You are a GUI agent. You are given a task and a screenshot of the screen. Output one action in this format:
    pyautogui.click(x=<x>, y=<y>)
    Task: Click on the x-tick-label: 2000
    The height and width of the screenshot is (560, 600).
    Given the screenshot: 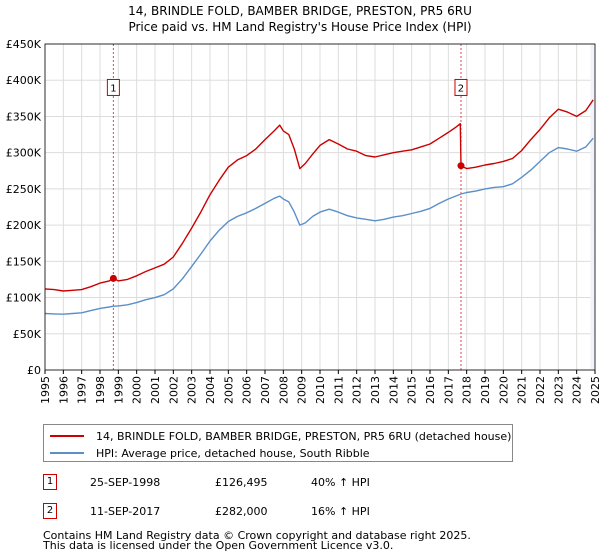 What is the action you would take?
    pyautogui.click(x=137, y=390)
    